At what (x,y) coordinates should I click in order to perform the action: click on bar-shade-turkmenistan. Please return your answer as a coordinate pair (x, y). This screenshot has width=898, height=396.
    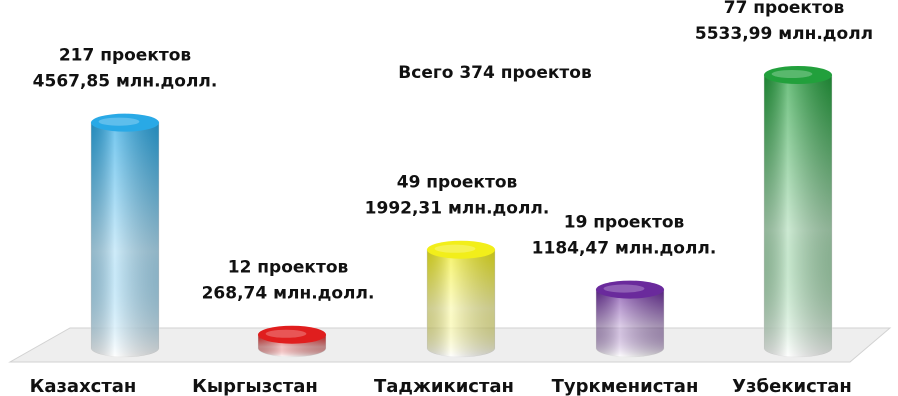
    Looking at the image, I should click on (630, 323).